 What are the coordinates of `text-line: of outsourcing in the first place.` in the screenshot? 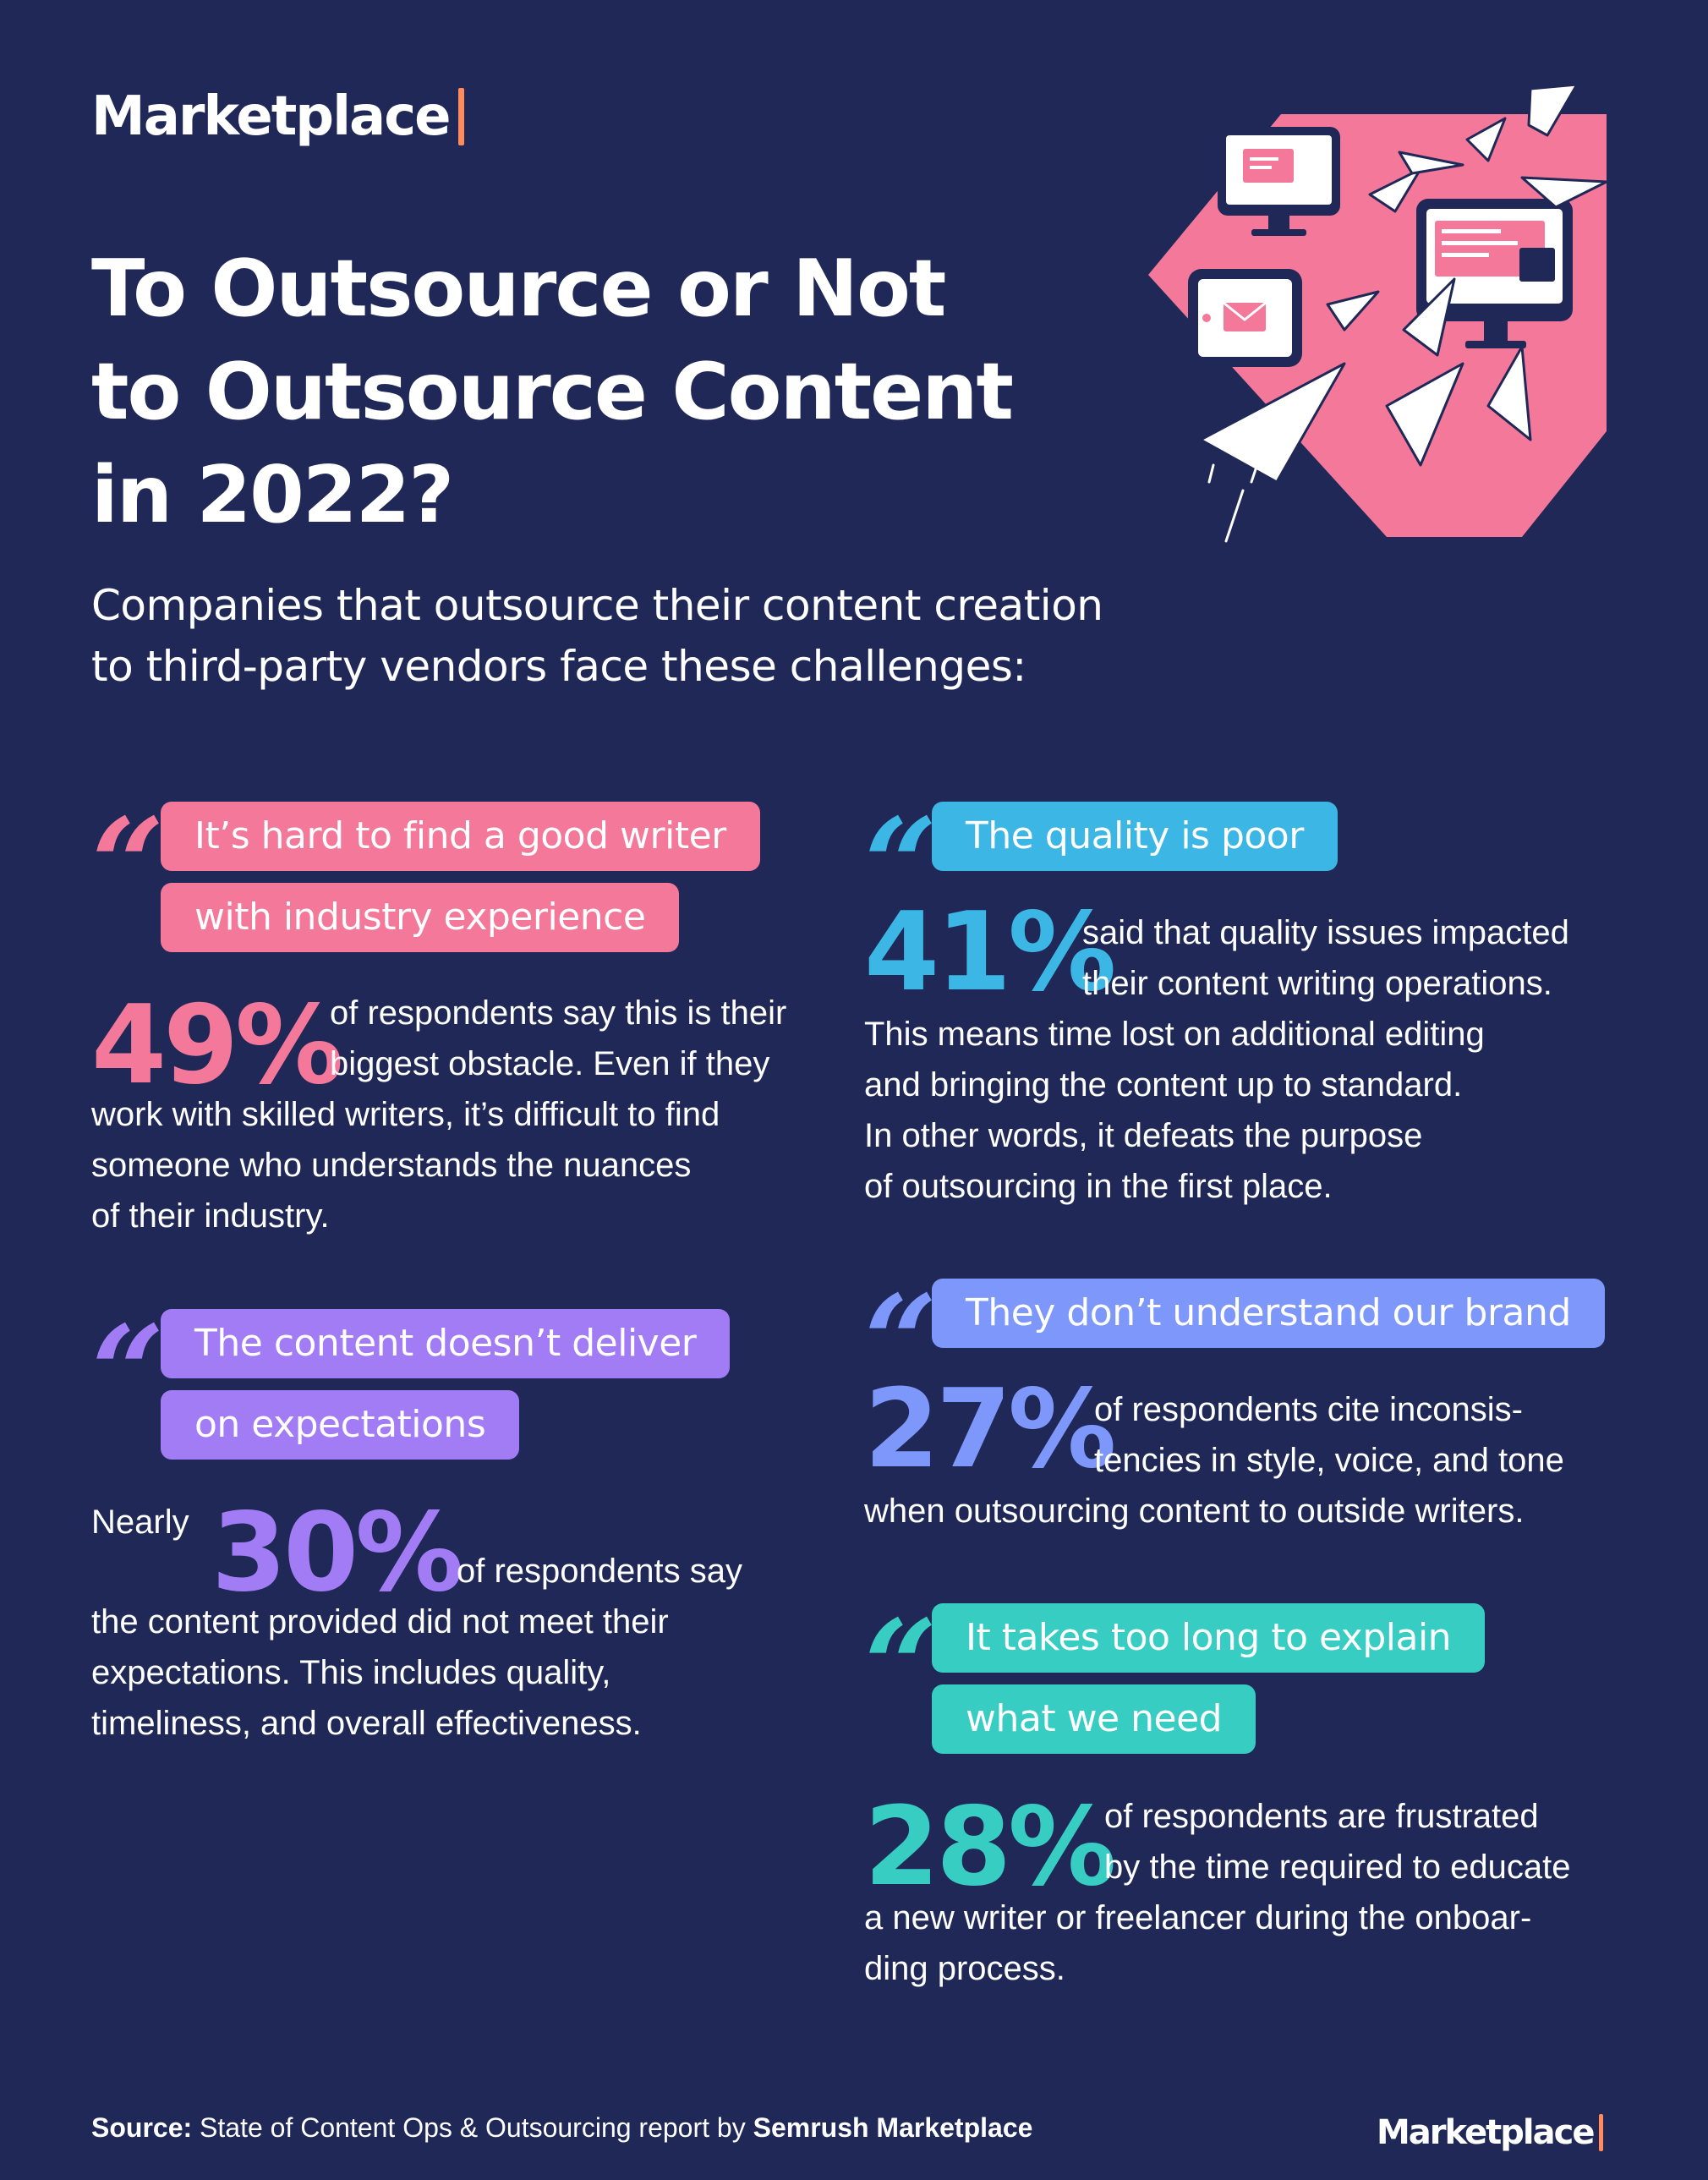 It's located at (1098, 1186).